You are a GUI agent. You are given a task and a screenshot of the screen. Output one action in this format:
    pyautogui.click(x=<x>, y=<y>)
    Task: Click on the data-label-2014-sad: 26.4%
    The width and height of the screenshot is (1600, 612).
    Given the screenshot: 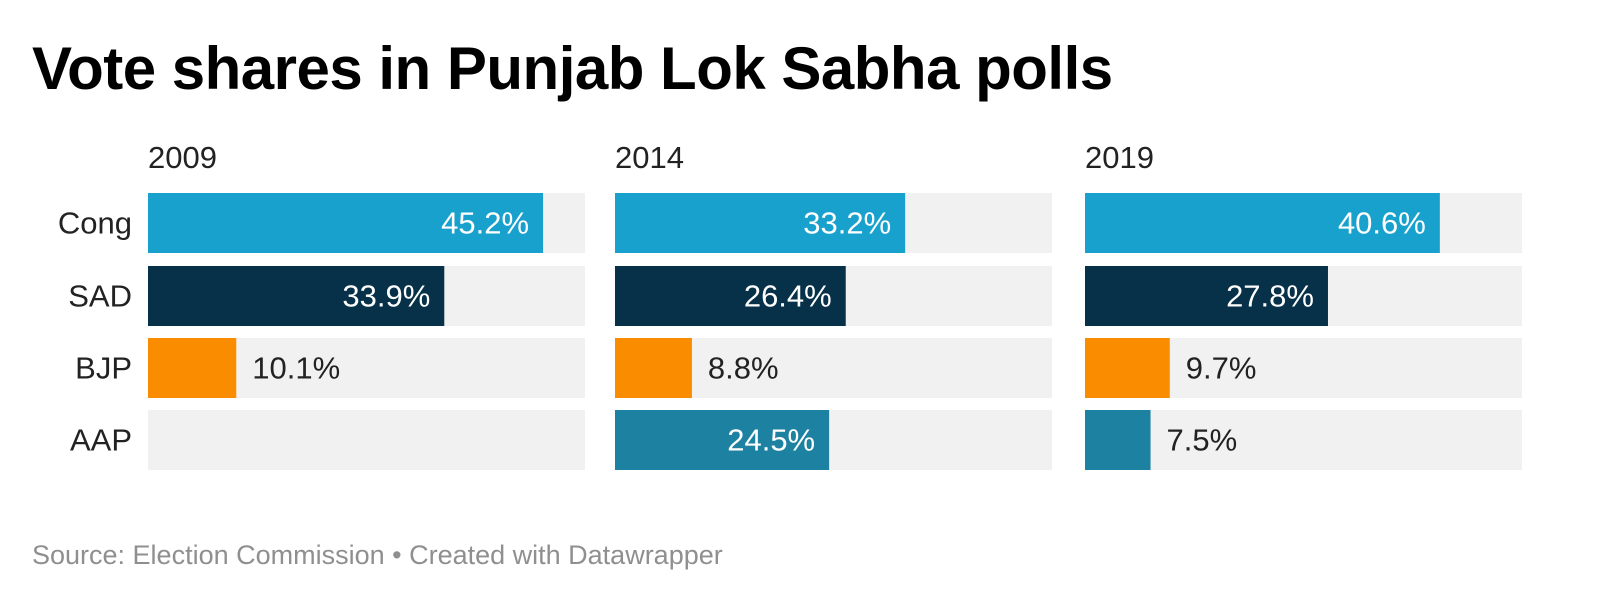 What is the action you would take?
    pyautogui.click(x=788, y=296)
    